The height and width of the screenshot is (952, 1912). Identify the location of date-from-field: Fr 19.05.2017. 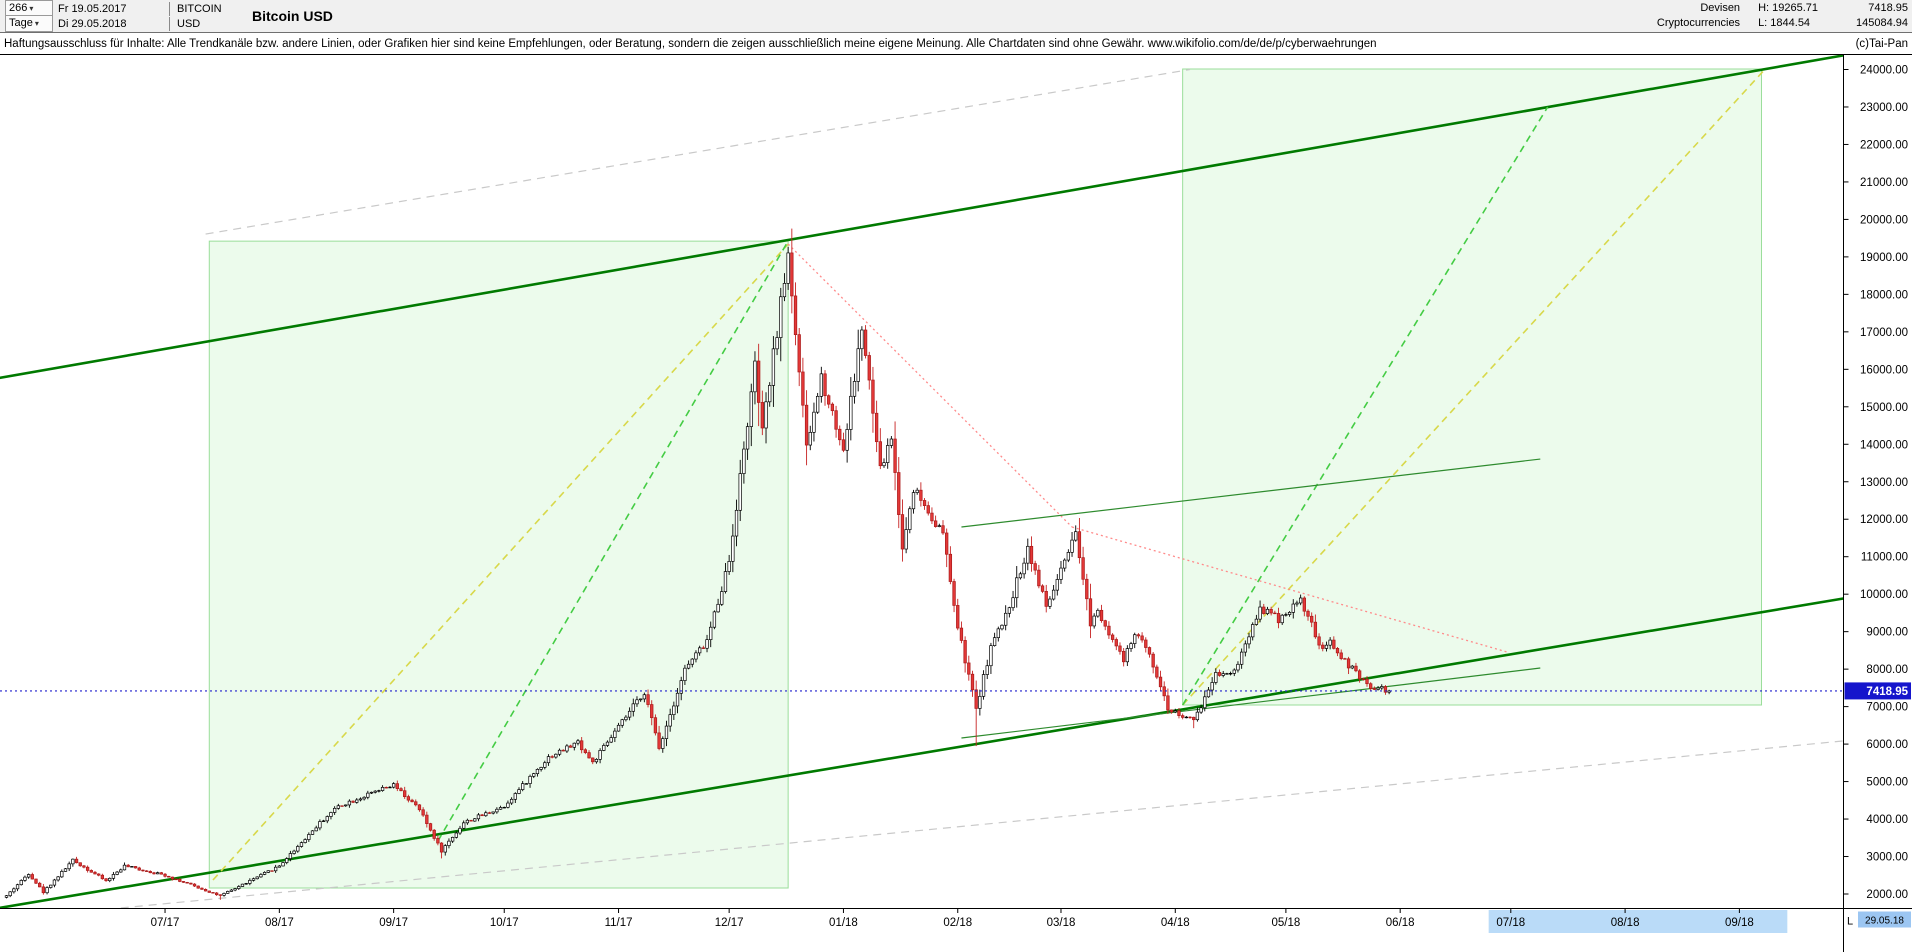
(92, 8).